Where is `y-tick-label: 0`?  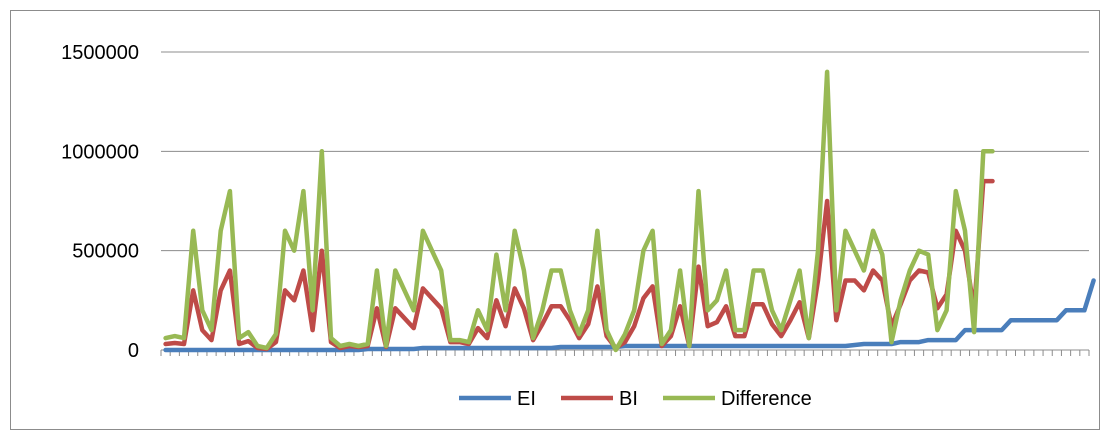 y-tick-label: 0 is located at coordinates (133, 351).